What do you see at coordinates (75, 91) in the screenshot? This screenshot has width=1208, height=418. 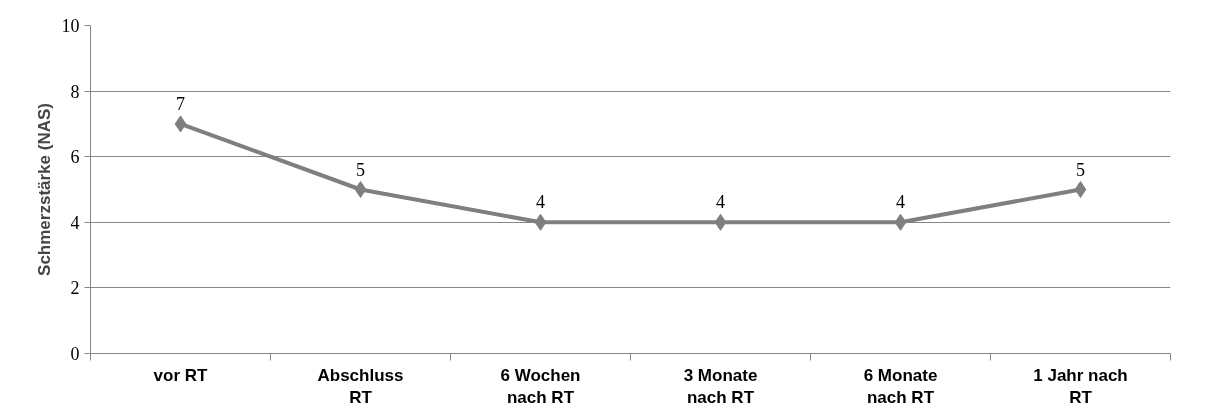 I see `y-tick-label: 8` at bounding box center [75, 91].